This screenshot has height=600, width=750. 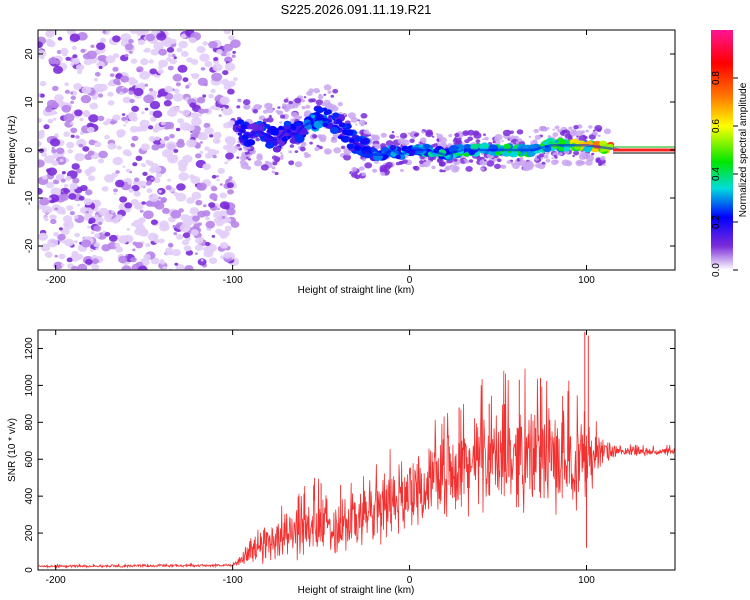 I want to click on y-tick-label: 20, so click(x=29, y=54).